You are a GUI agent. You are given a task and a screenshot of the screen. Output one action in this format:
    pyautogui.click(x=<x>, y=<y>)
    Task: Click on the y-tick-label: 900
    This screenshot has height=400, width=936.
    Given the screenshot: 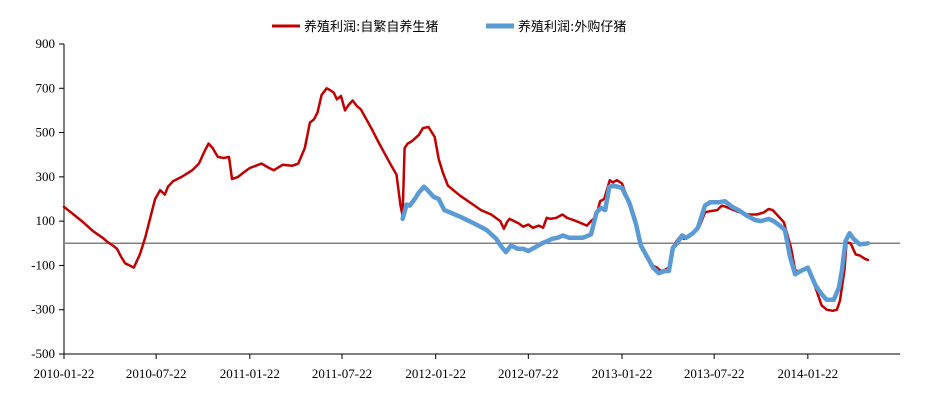 What is the action you would take?
    pyautogui.click(x=46, y=43)
    